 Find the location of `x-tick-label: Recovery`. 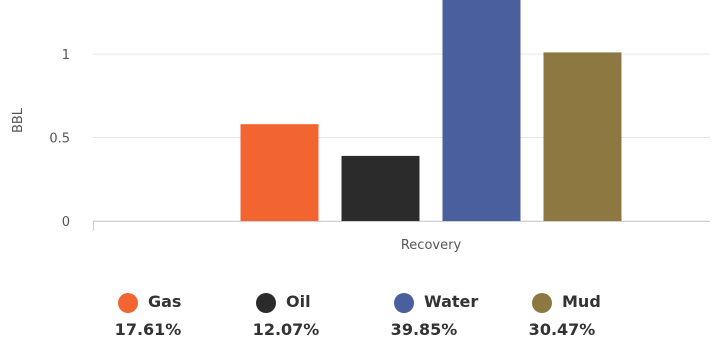

x-tick-label: Recovery is located at coordinates (431, 245).